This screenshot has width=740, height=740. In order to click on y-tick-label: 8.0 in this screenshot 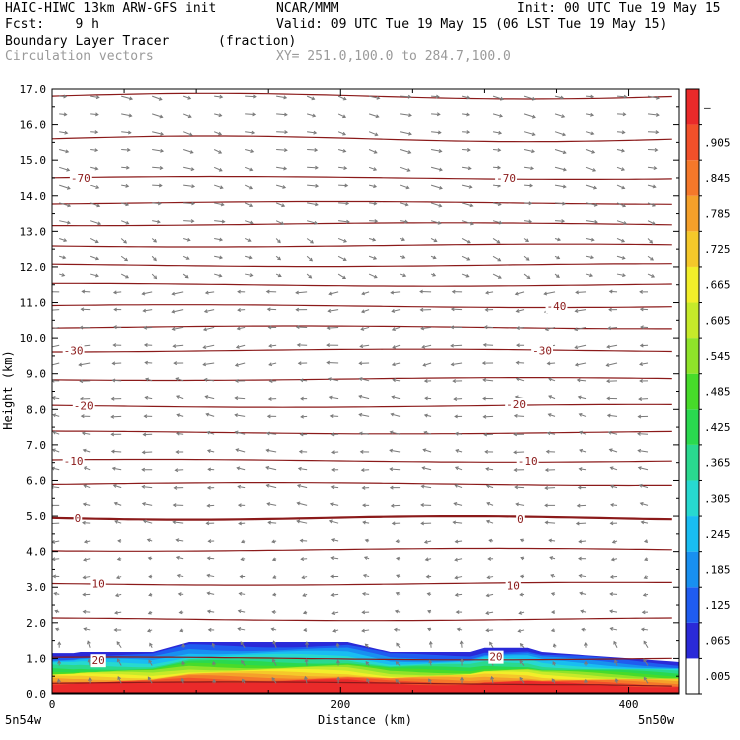, I will do `click(36, 409)`.